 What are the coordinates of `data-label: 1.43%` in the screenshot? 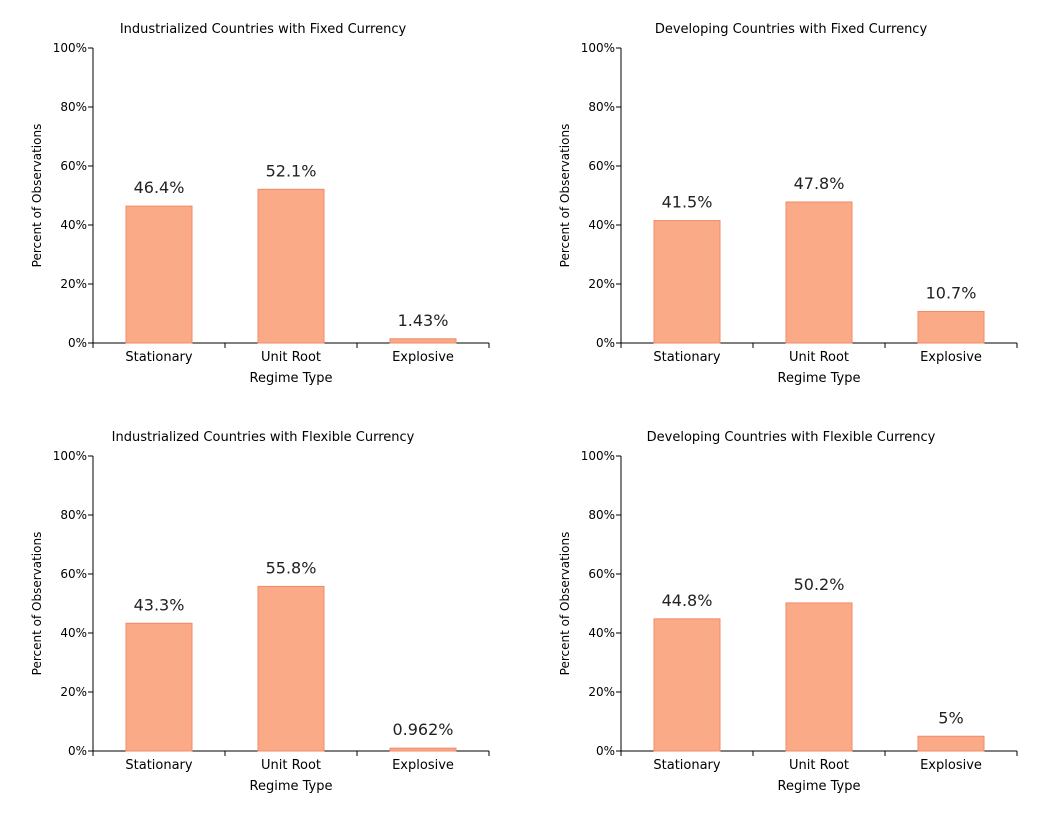 It's located at (423, 320).